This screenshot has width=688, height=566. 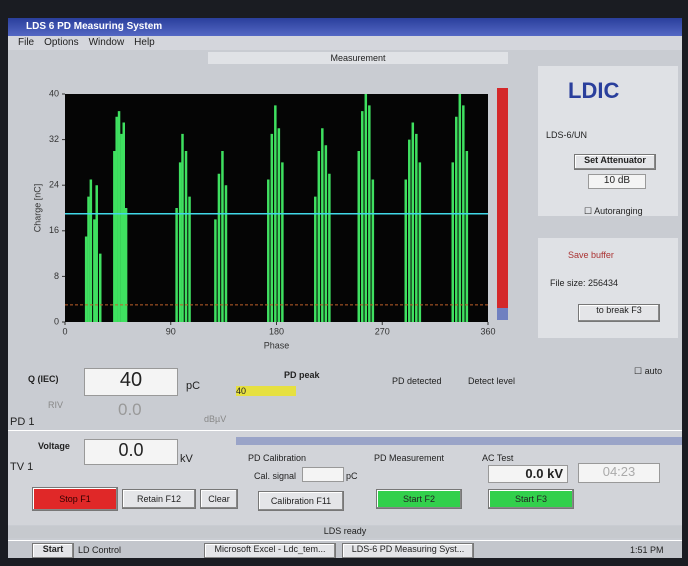 I want to click on menu-item: Window, so click(x=106, y=42).